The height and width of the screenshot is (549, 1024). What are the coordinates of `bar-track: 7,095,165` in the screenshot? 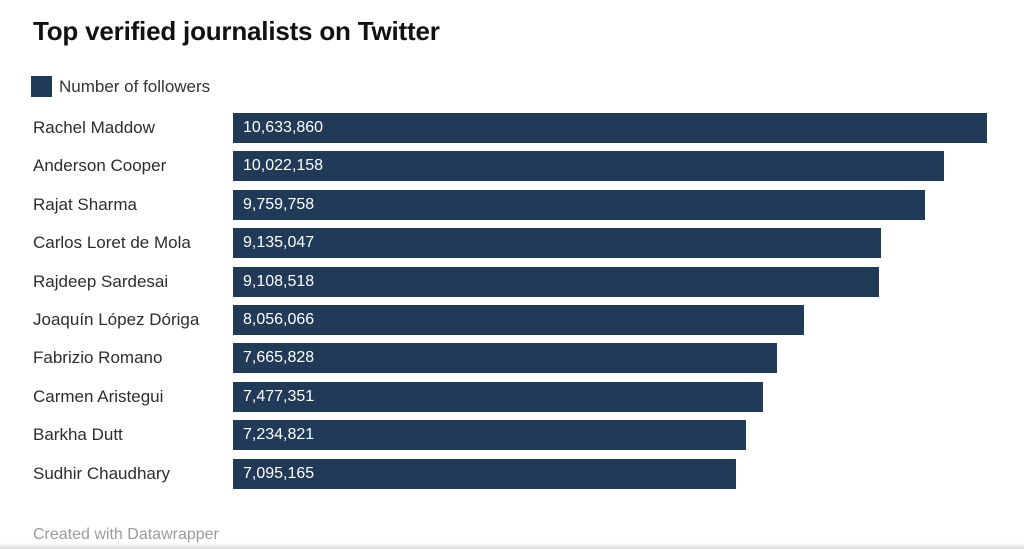 It's located at (610, 473).